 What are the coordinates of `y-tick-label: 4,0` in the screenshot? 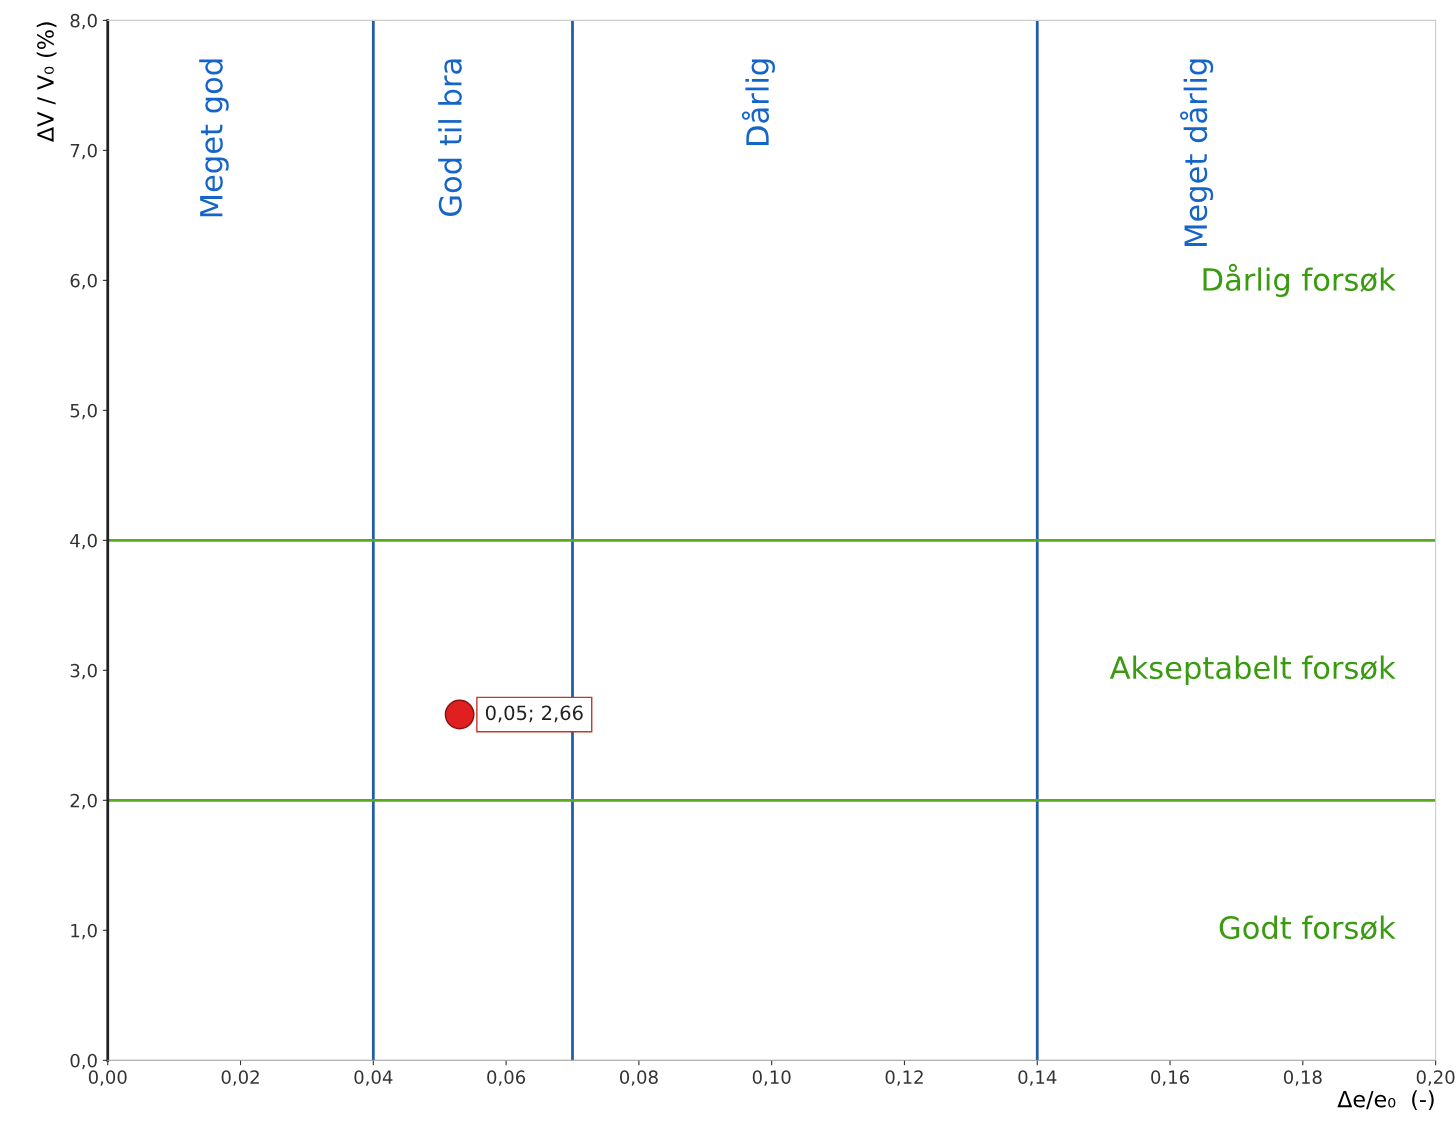 It's located at (83, 541).